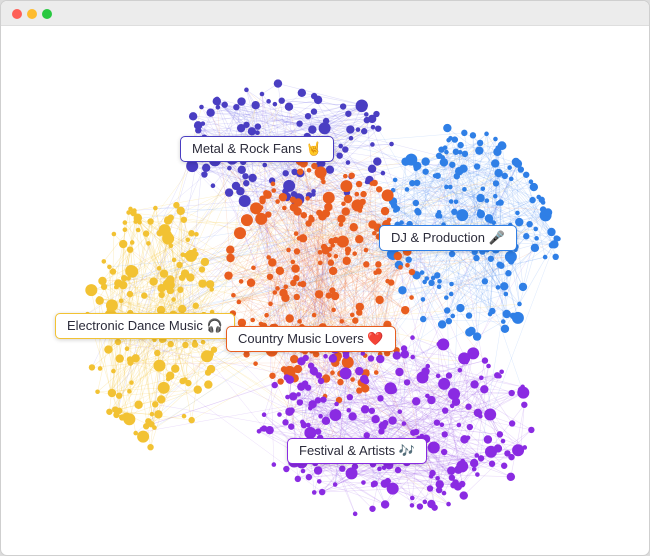 This screenshot has width=650, height=556. What do you see at coordinates (32, 14) in the screenshot?
I see `minimize-window-button` at bounding box center [32, 14].